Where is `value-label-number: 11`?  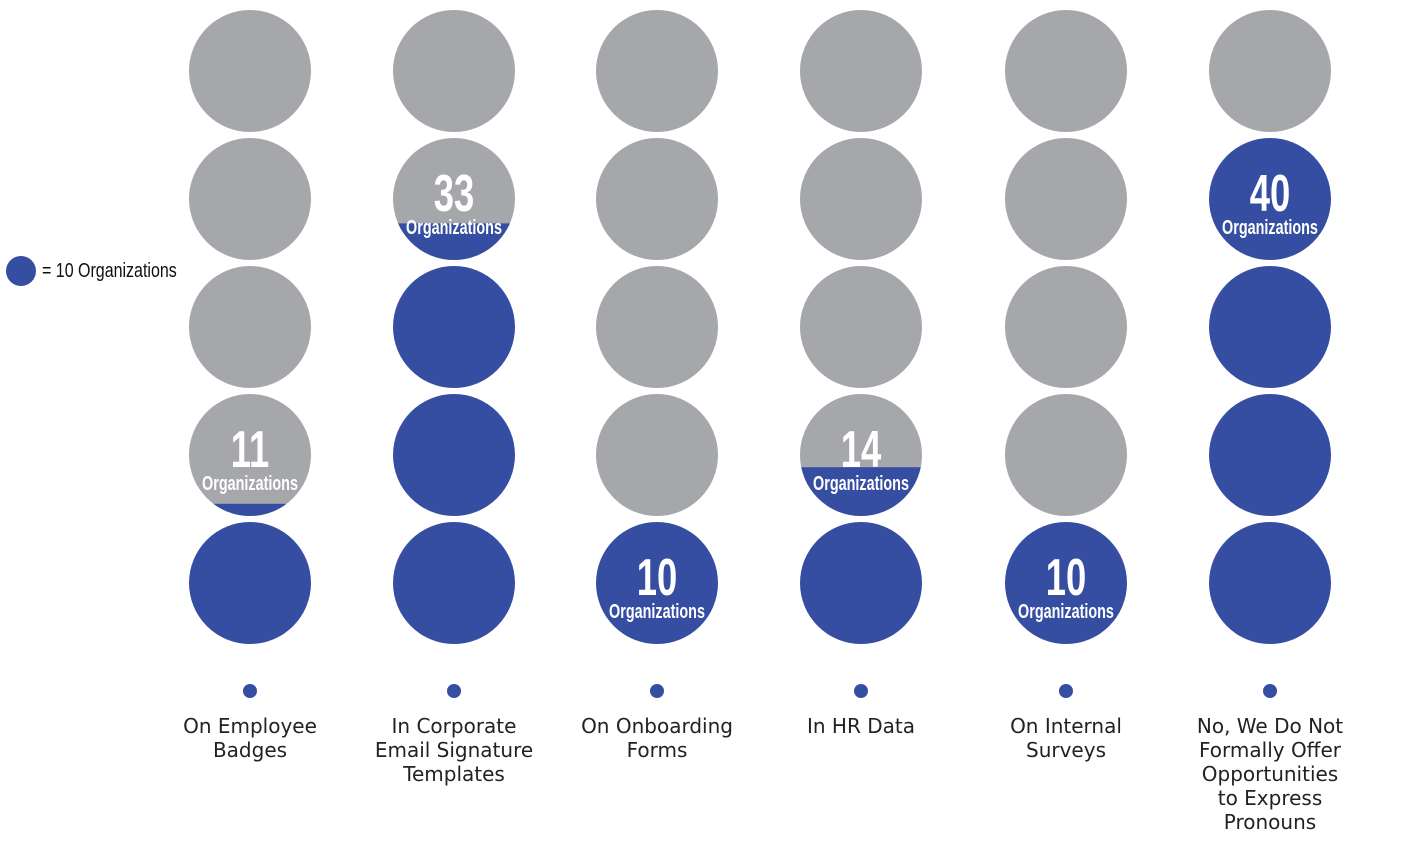
value-label-number: 11 is located at coordinates (250, 448).